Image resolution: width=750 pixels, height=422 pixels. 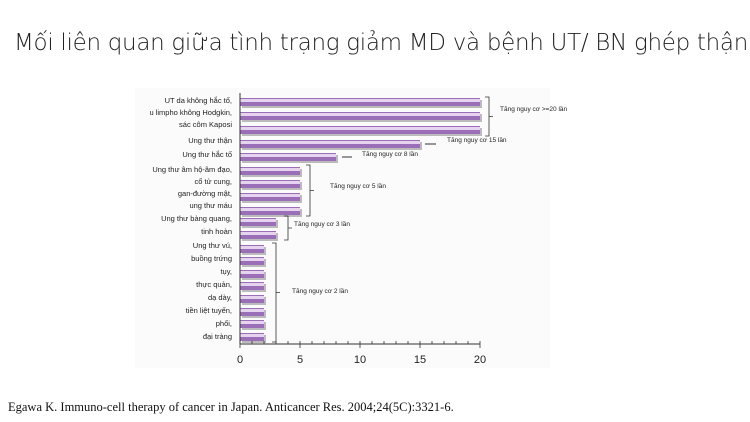 What do you see at coordinates (240, 360) in the screenshot?
I see `x-tick-label: 0` at bounding box center [240, 360].